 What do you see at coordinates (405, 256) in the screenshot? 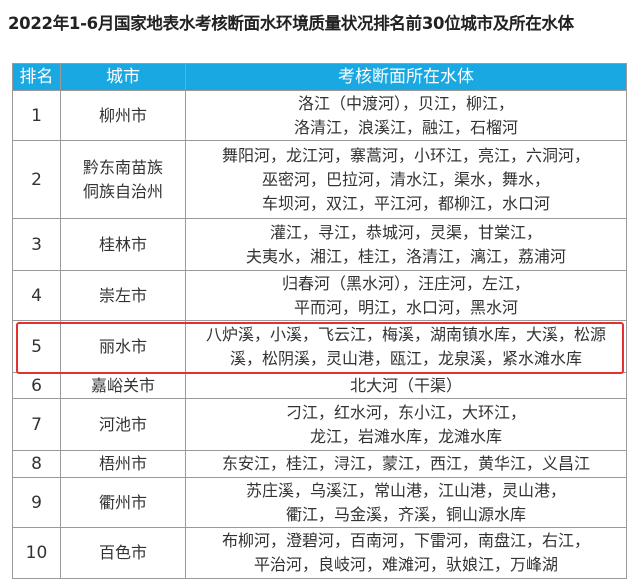
I see `water-line: 夫夷水，湘江，桂江，洛清江，漓江，荔浦河` at bounding box center [405, 256].